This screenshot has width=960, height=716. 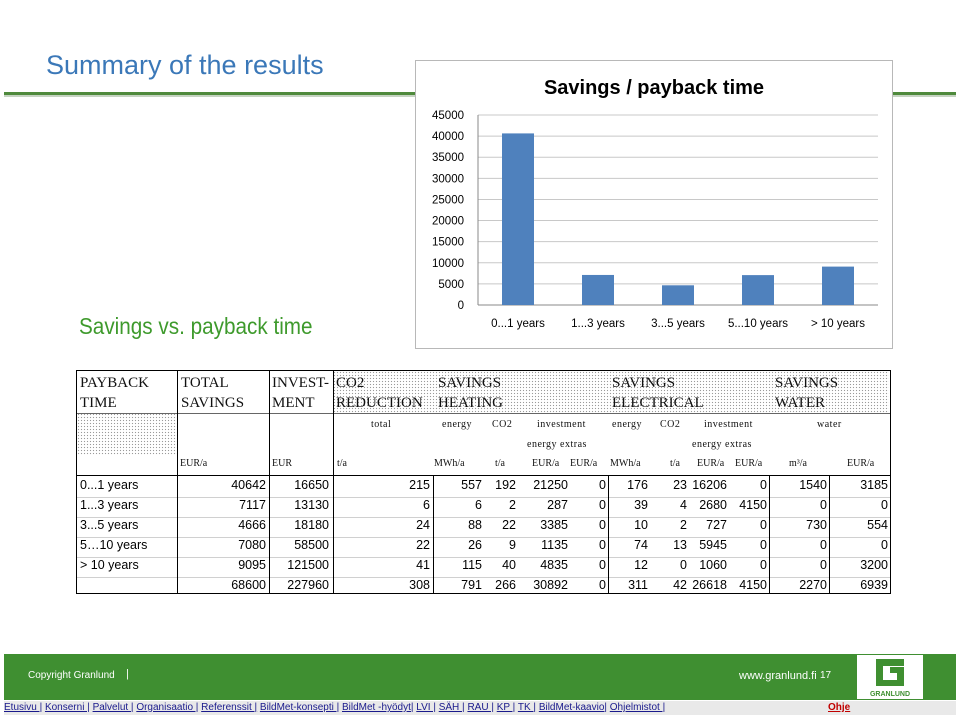 What do you see at coordinates (813, 585) in the screenshot?
I see `table-cell: 2270` at bounding box center [813, 585].